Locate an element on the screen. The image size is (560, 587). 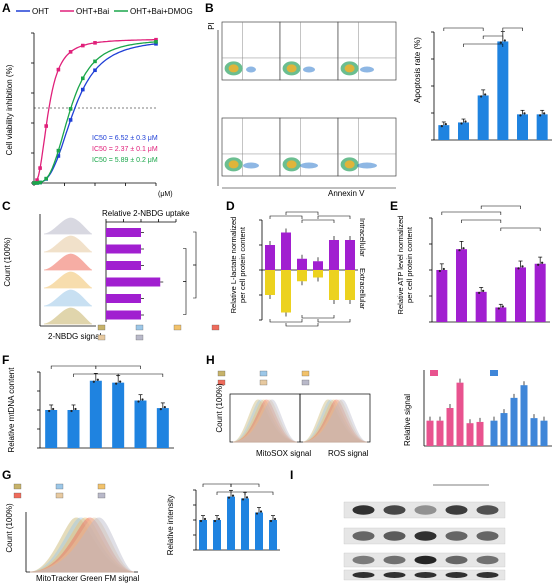
panel-a-curves is located at coordinates (95, 111).